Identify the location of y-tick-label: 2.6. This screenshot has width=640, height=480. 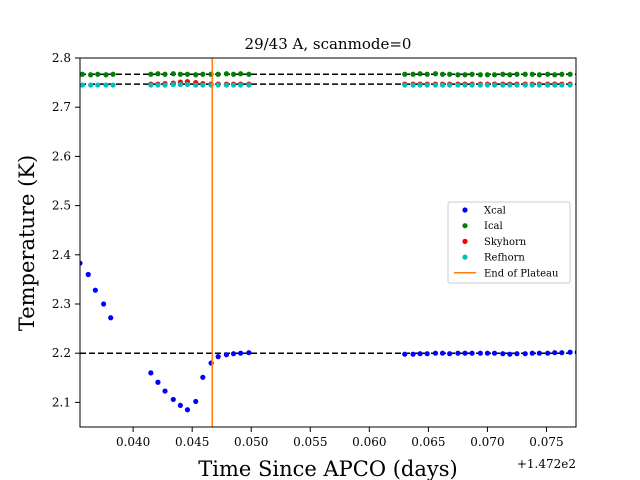
(61, 156).